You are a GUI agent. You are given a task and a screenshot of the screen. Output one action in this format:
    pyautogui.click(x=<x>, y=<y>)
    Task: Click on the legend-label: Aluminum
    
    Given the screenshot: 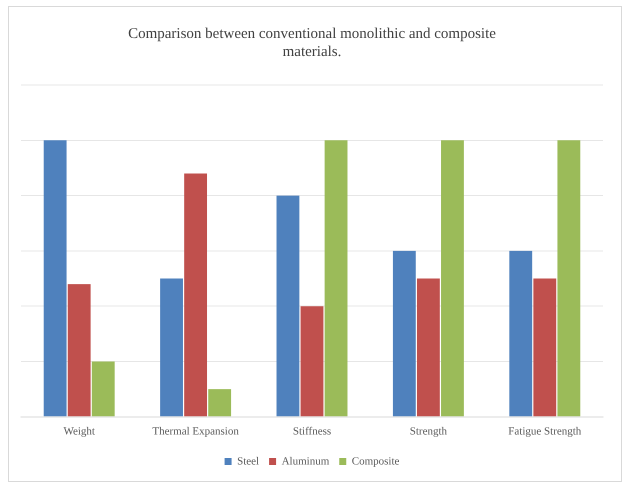 What is the action you would take?
    pyautogui.click(x=306, y=461)
    